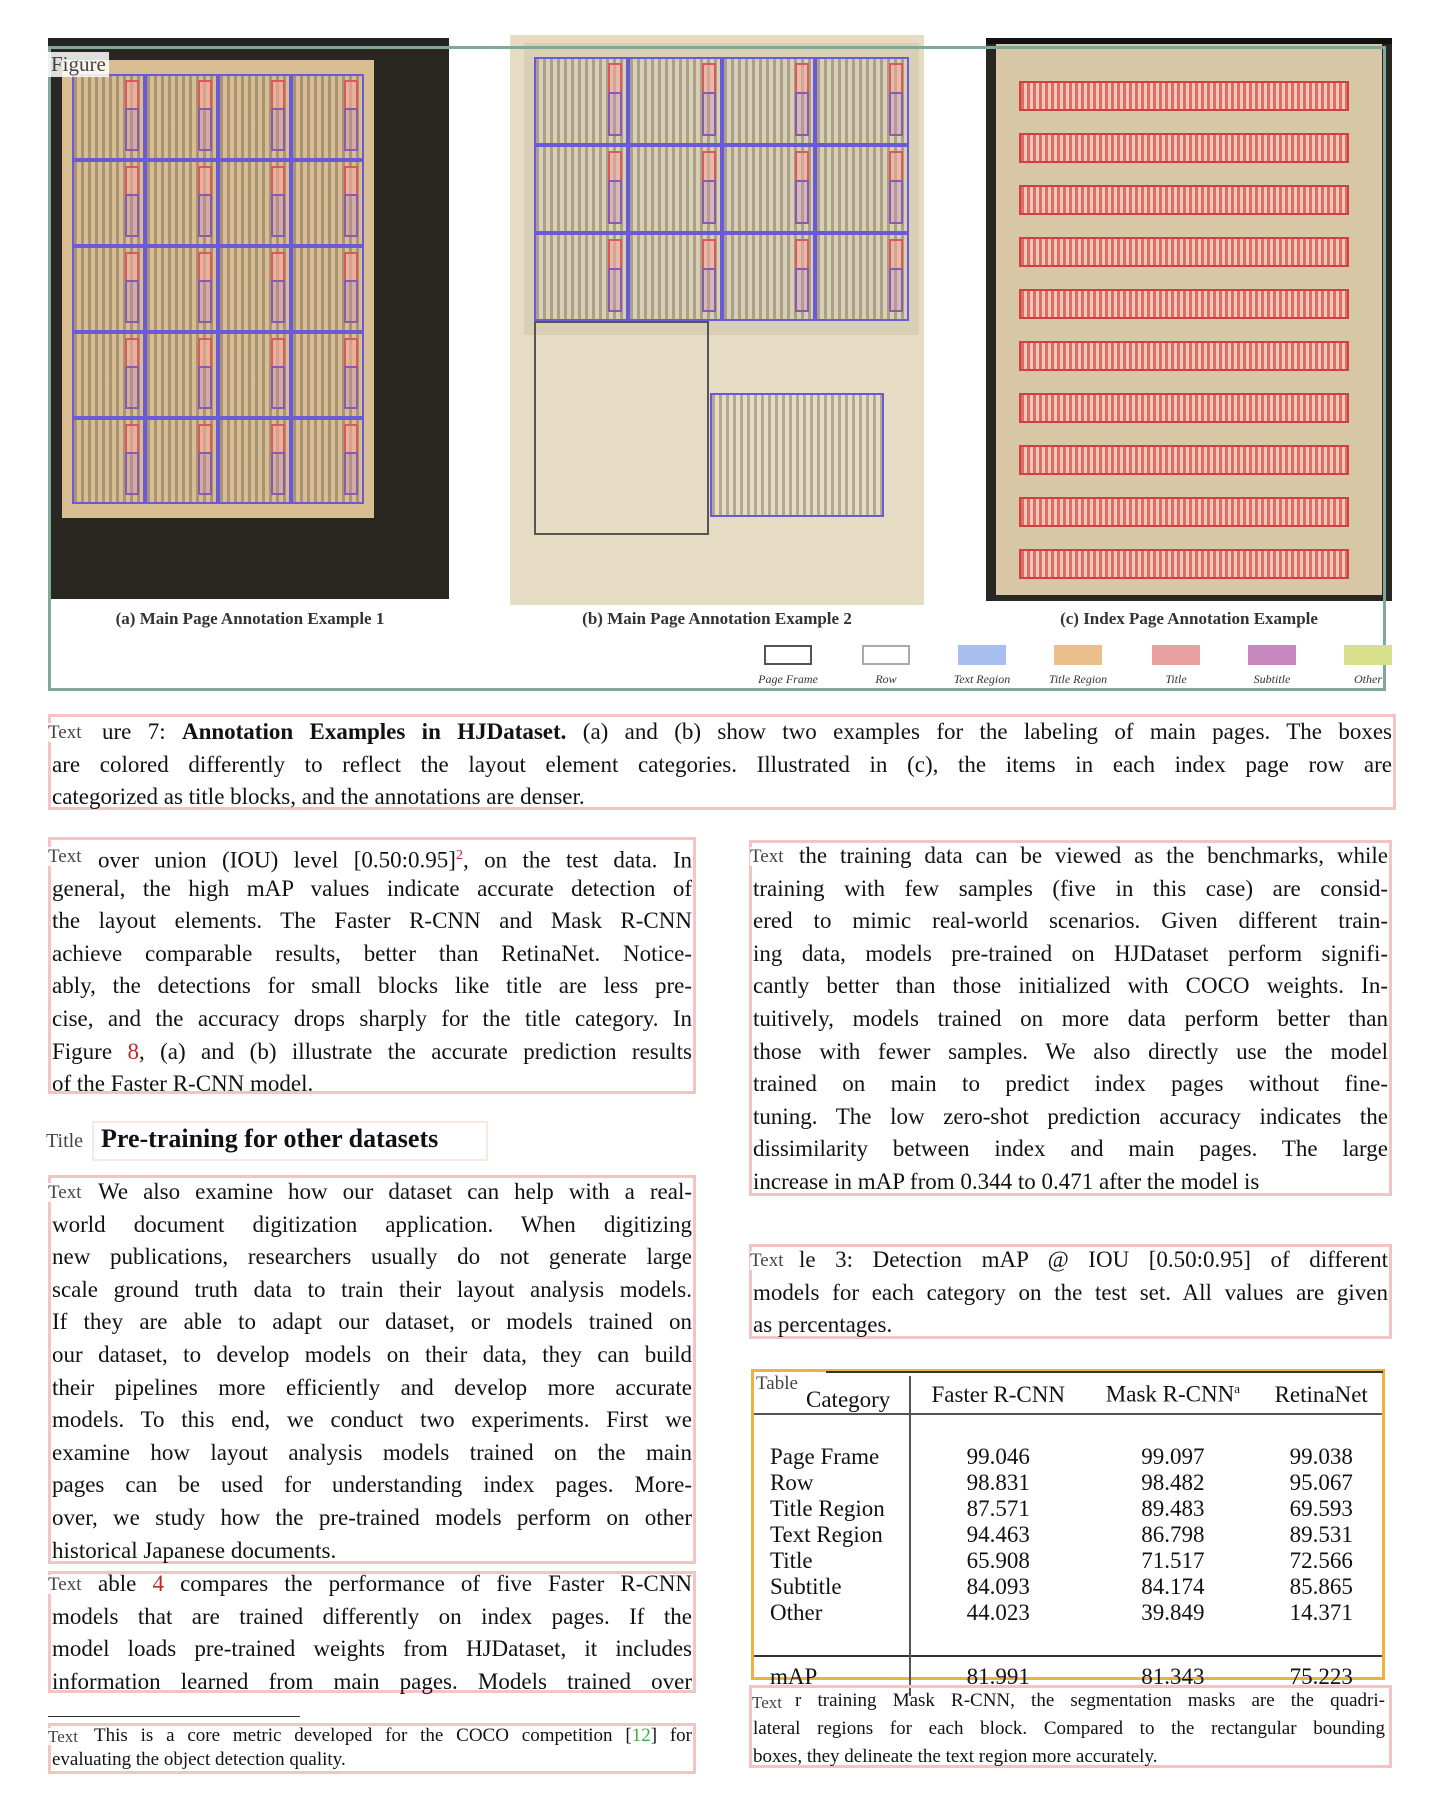 Image resolution: width=1440 pixels, height=1816 pixels. I want to click on table-row: Text Region 94.463 86.798 89.531, so click(1068, 1535).